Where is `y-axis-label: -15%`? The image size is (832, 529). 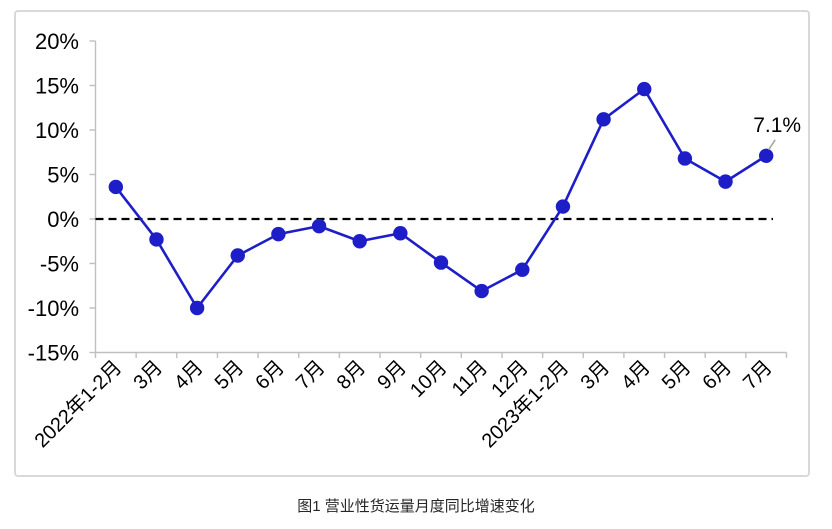 y-axis-label: -15% is located at coordinates (53, 353).